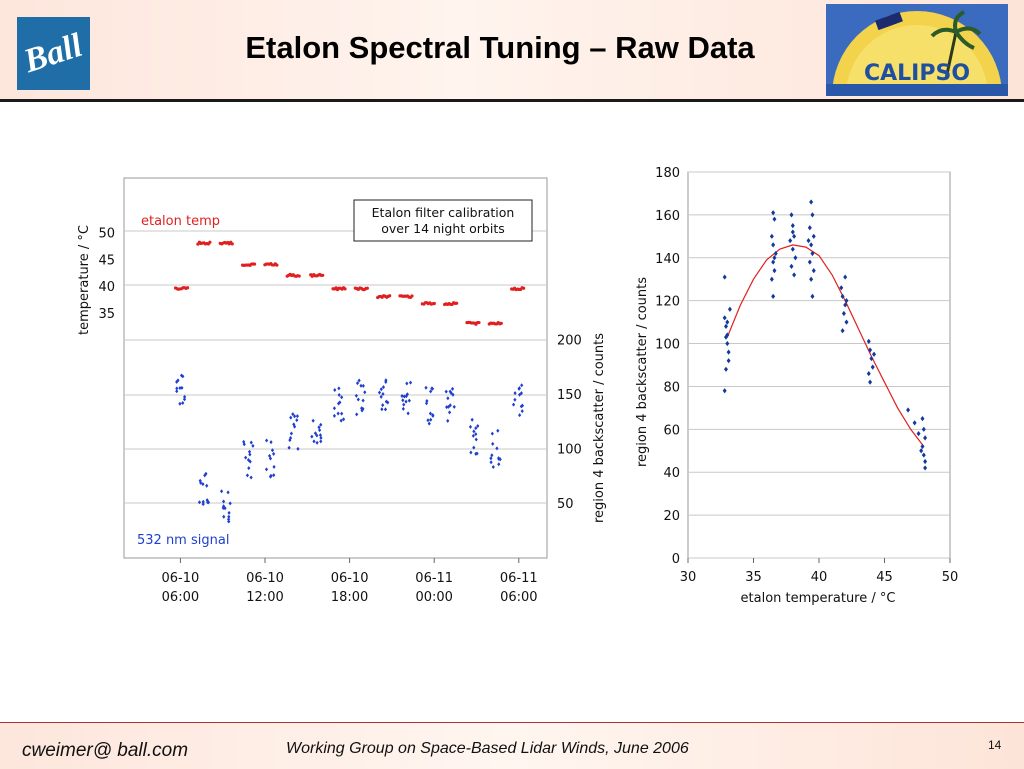  I want to click on annotation-box, so click(443, 220).